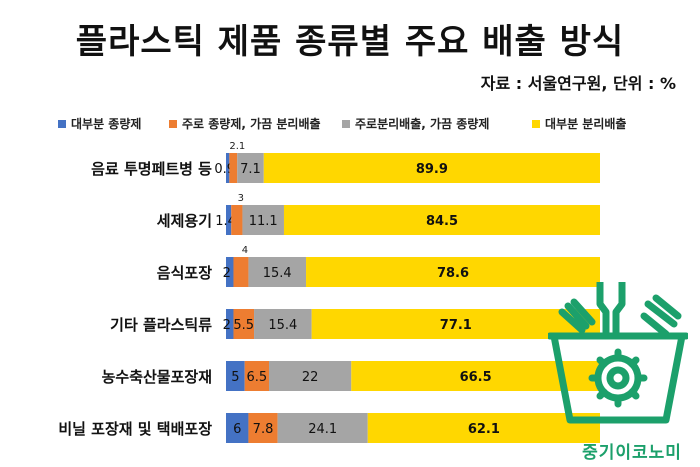 The height and width of the screenshot is (467, 700). Describe the element at coordinates (456, 325) in the screenshot. I see `data-label: 77.1` at that location.